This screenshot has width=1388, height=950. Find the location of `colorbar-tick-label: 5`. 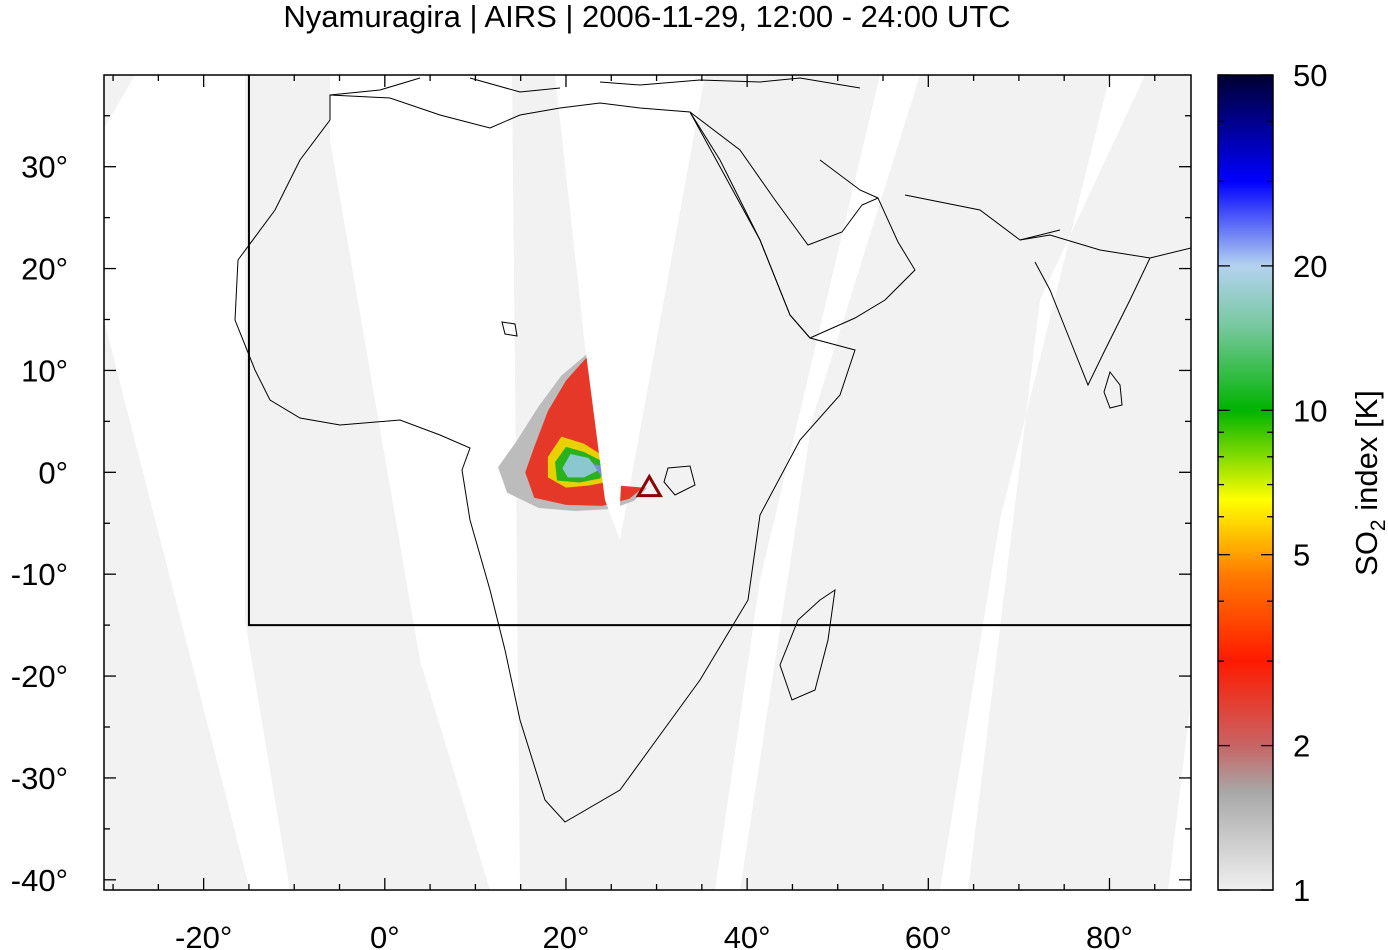

colorbar-tick-label: 5 is located at coordinates (1301, 555).